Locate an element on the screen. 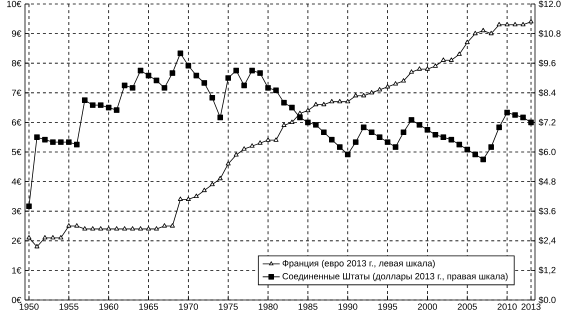 This screenshot has height=324, width=570. x-tick-label: 1955 is located at coordinates (69, 307).